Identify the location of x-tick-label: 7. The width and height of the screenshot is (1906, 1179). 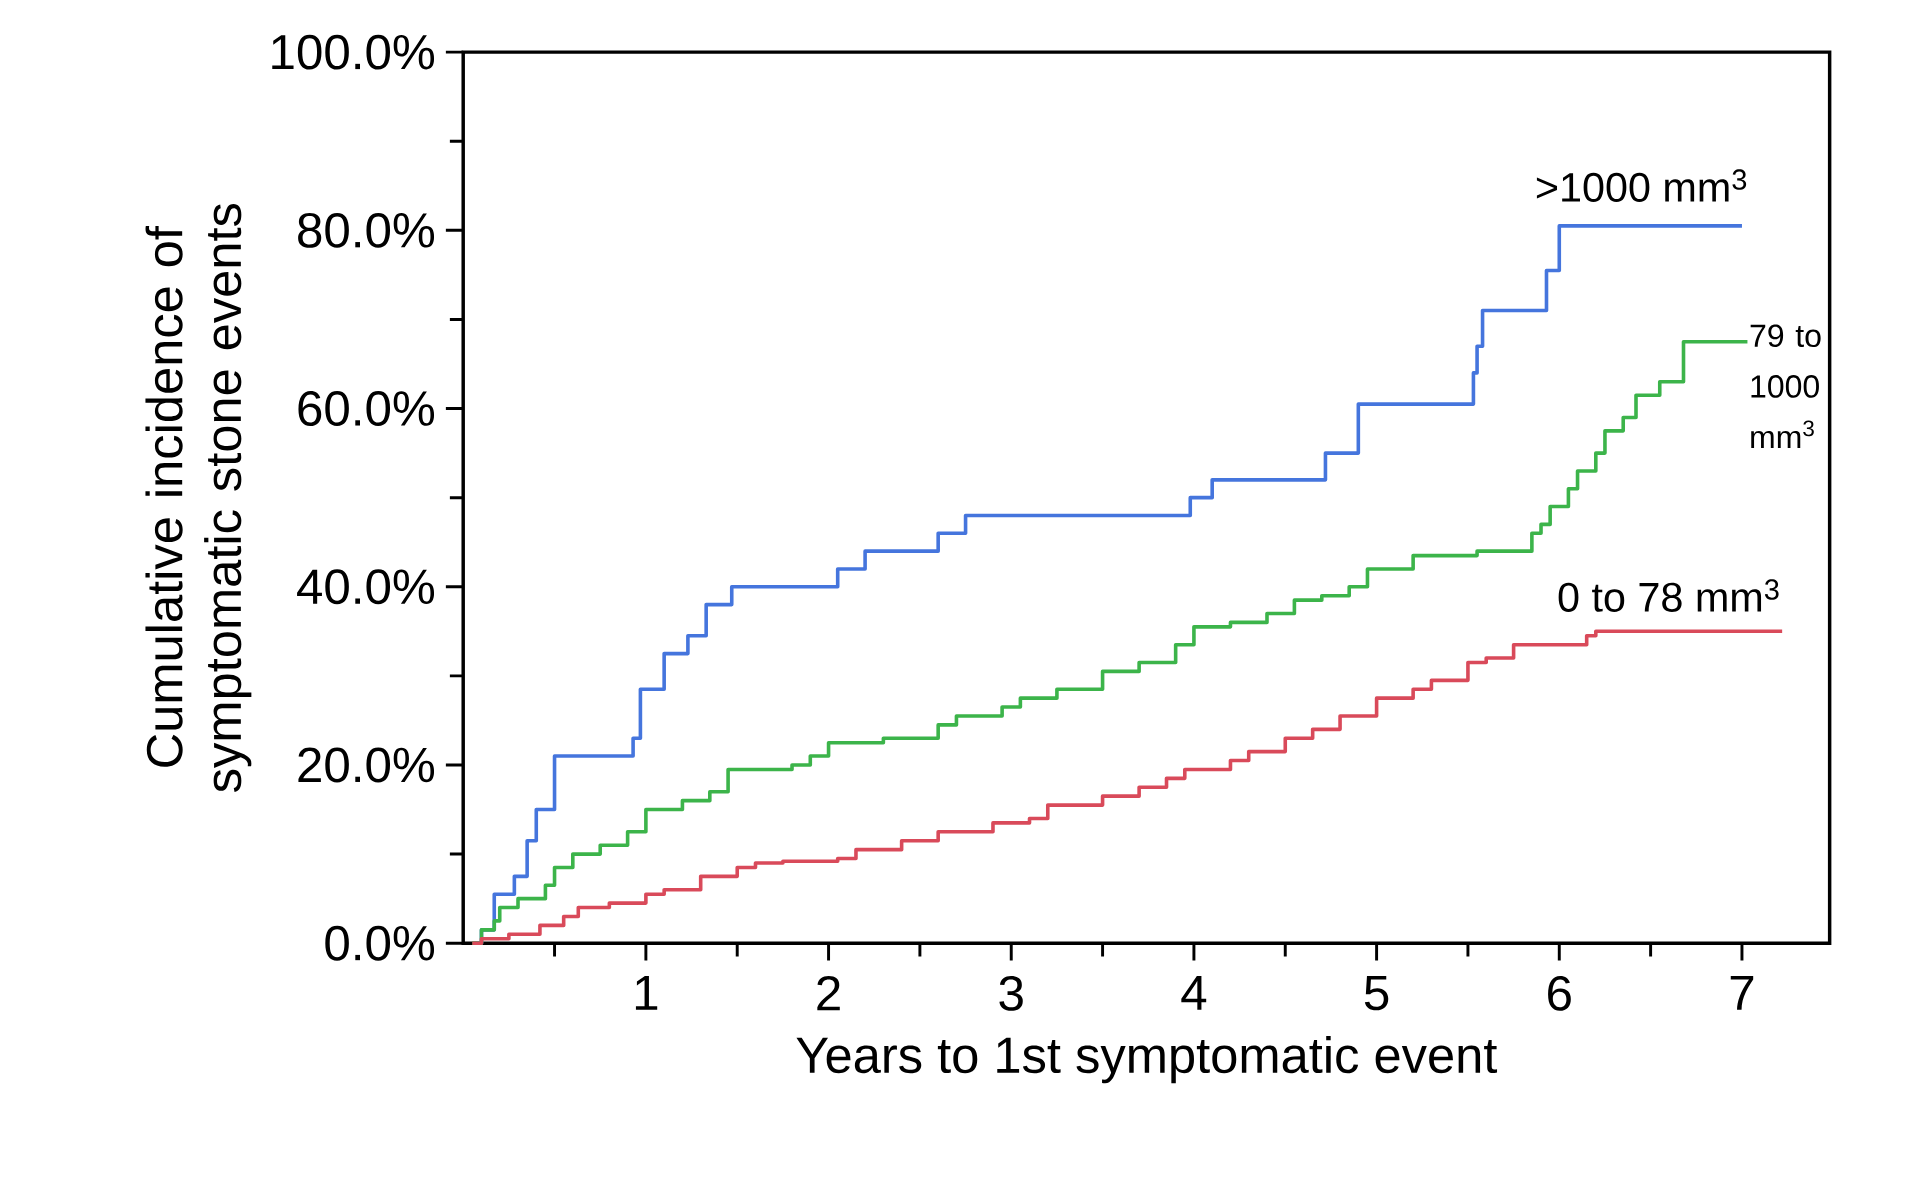
(1742, 992).